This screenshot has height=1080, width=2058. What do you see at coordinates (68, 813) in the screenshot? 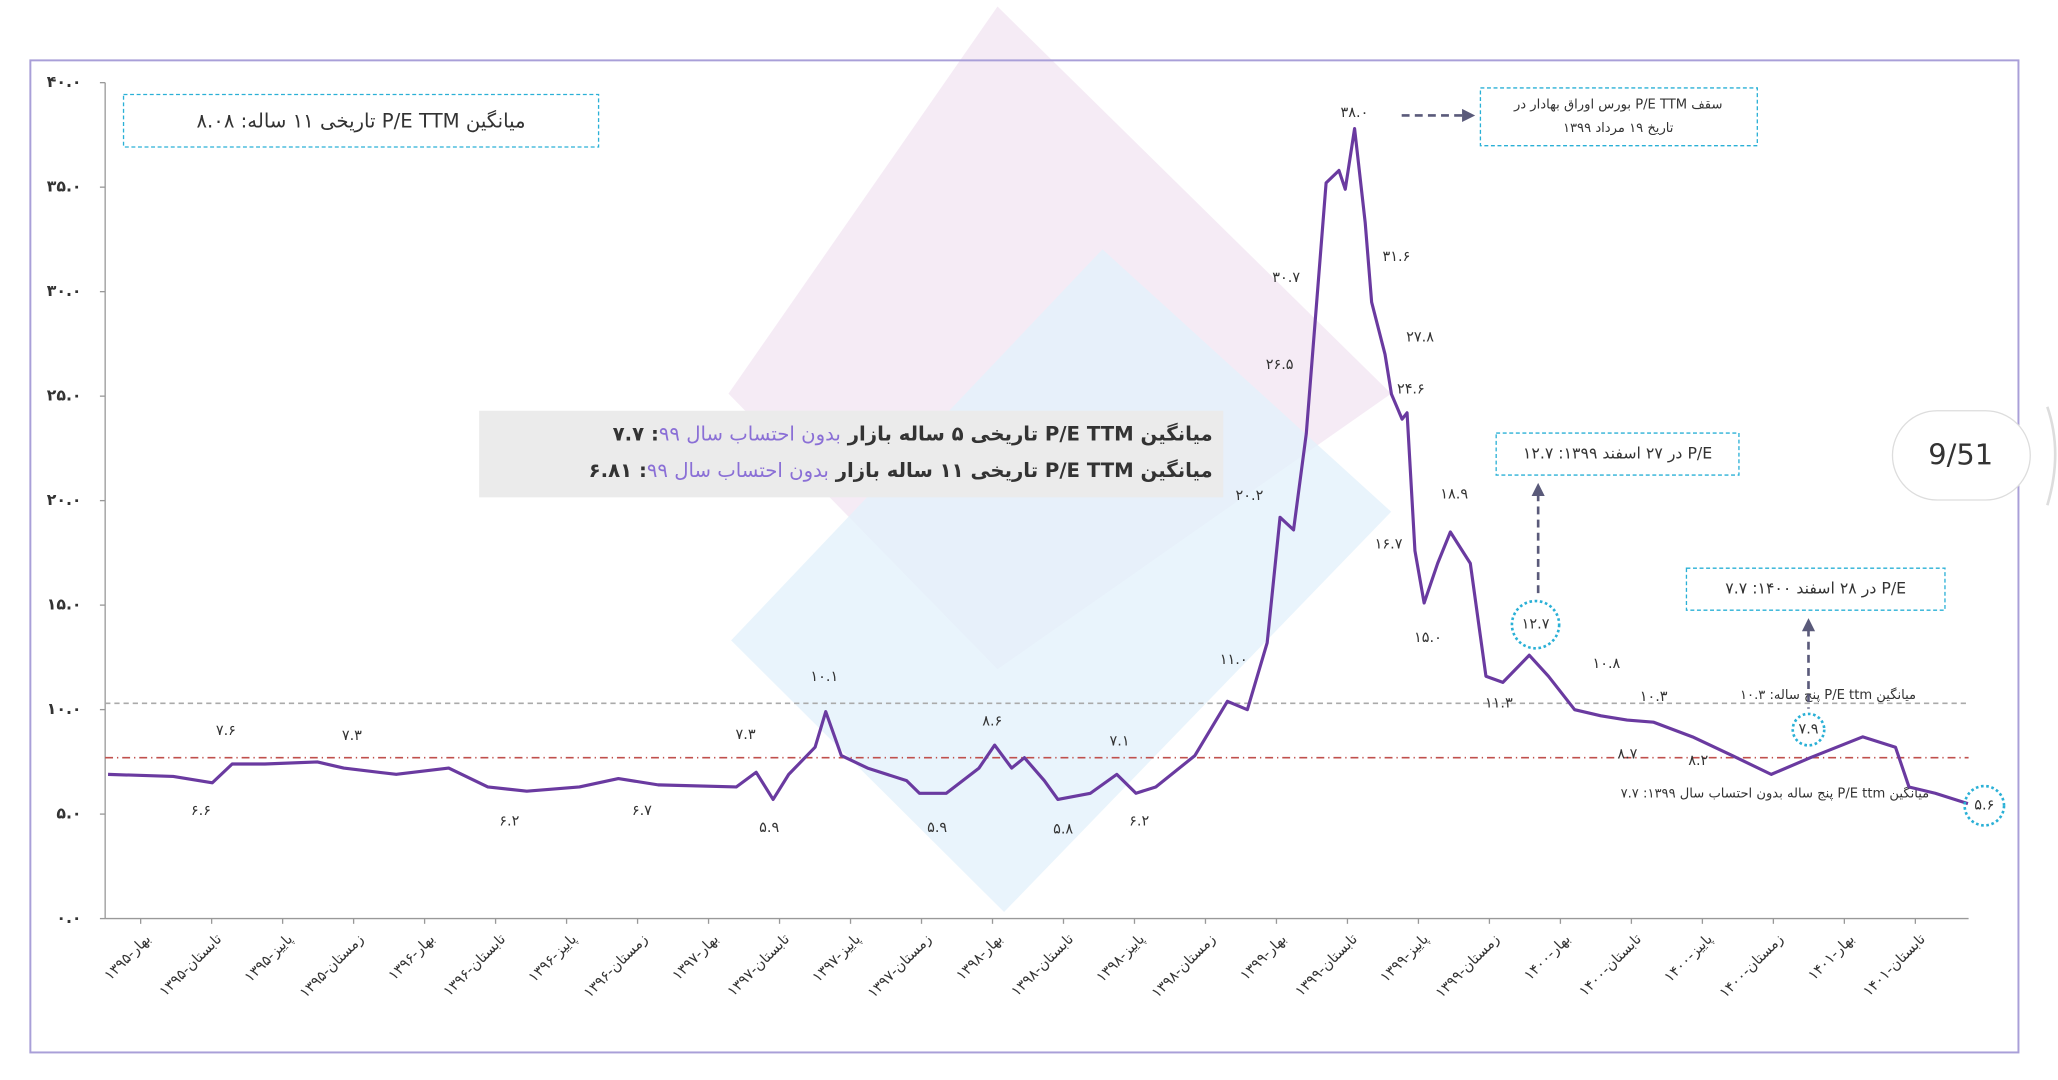
I see `y-tick-label: ۵.۰` at bounding box center [68, 813].